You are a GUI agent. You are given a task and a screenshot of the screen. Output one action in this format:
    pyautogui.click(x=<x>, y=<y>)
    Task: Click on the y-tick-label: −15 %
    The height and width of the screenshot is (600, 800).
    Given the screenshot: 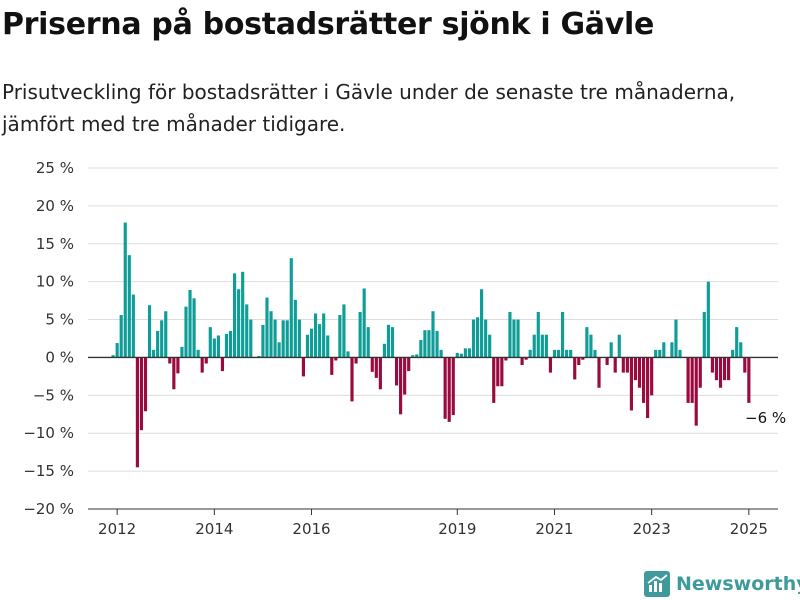 What is the action you would take?
    pyautogui.click(x=48, y=471)
    